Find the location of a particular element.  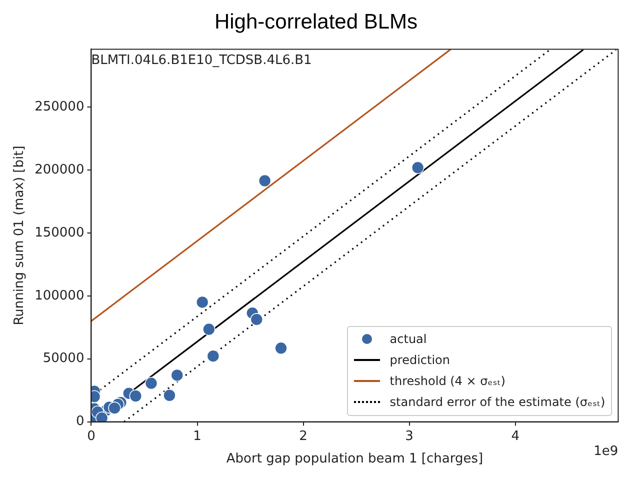

text: 1e9 is located at coordinates (606, 451).